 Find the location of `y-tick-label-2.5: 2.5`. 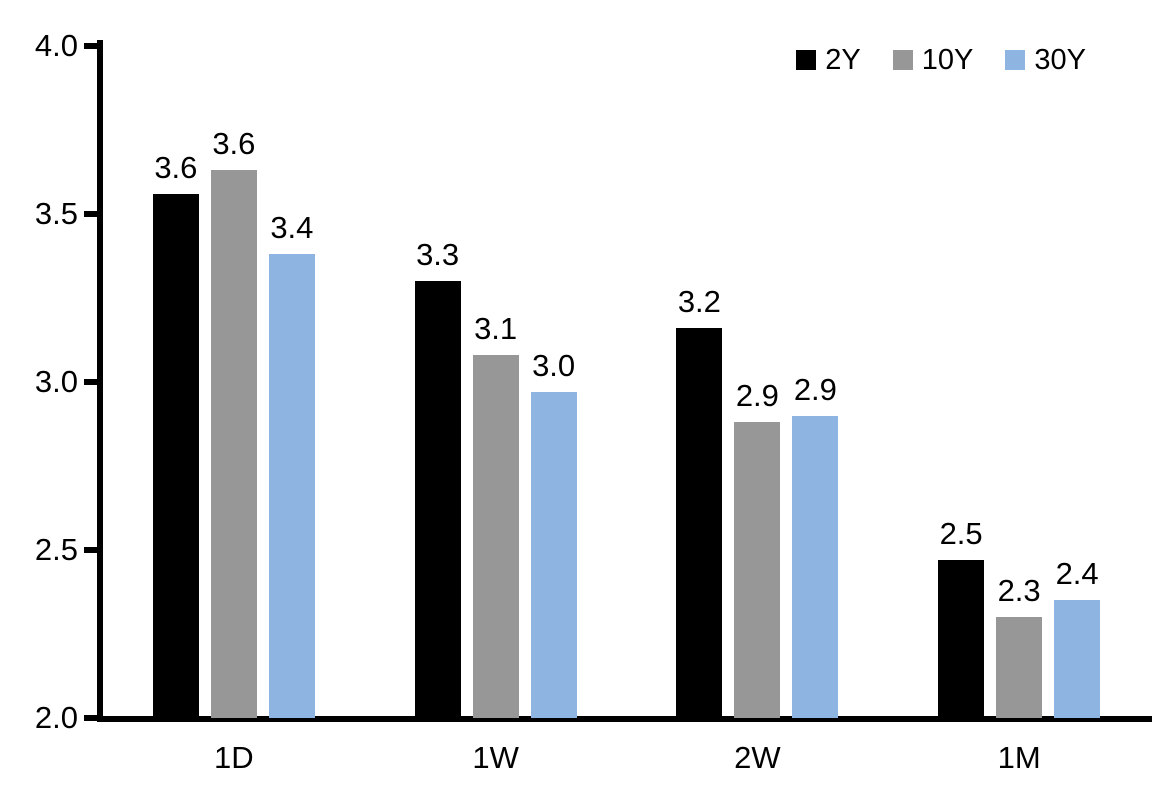

y-tick-label-2.5: 2.5 is located at coordinates (56, 549).